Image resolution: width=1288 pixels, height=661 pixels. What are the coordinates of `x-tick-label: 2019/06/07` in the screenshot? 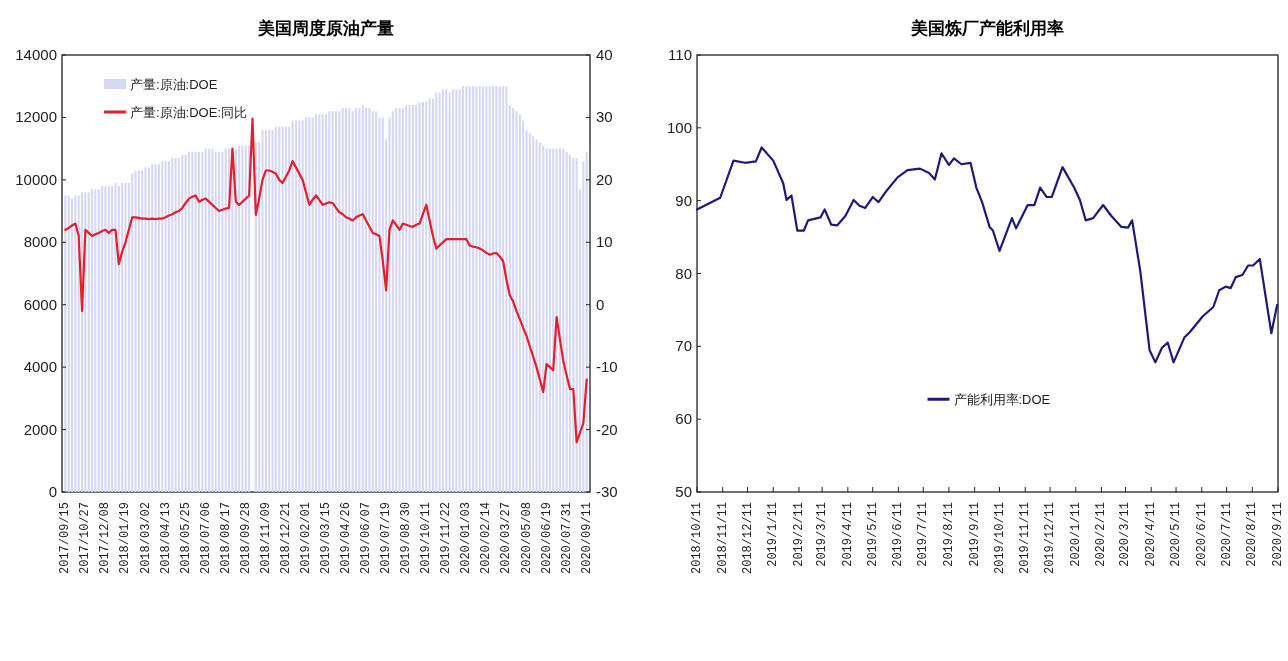 It's located at (366, 538).